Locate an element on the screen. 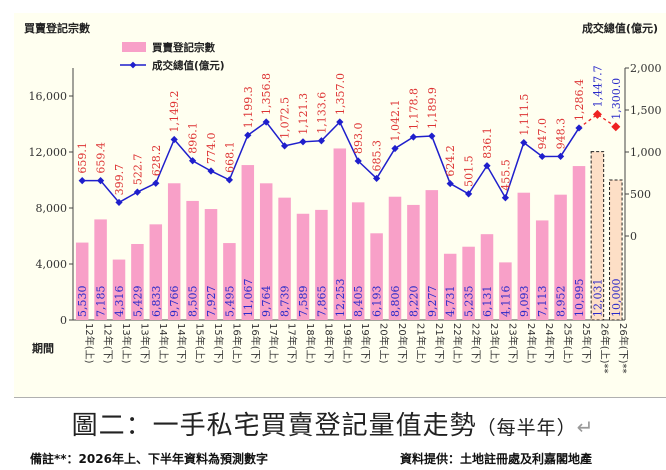 This screenshot has height=470, width=666. bar-value-label: 6,833 is located at coordinates (156, 302).